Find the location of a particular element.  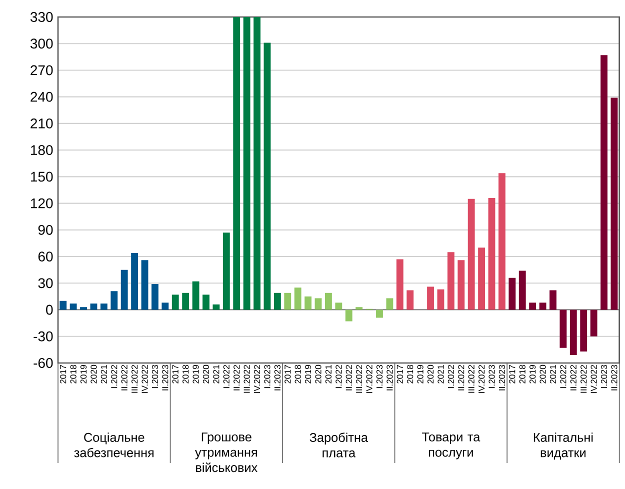

y-tick-label: 60 is located at coordinates (45, 257).